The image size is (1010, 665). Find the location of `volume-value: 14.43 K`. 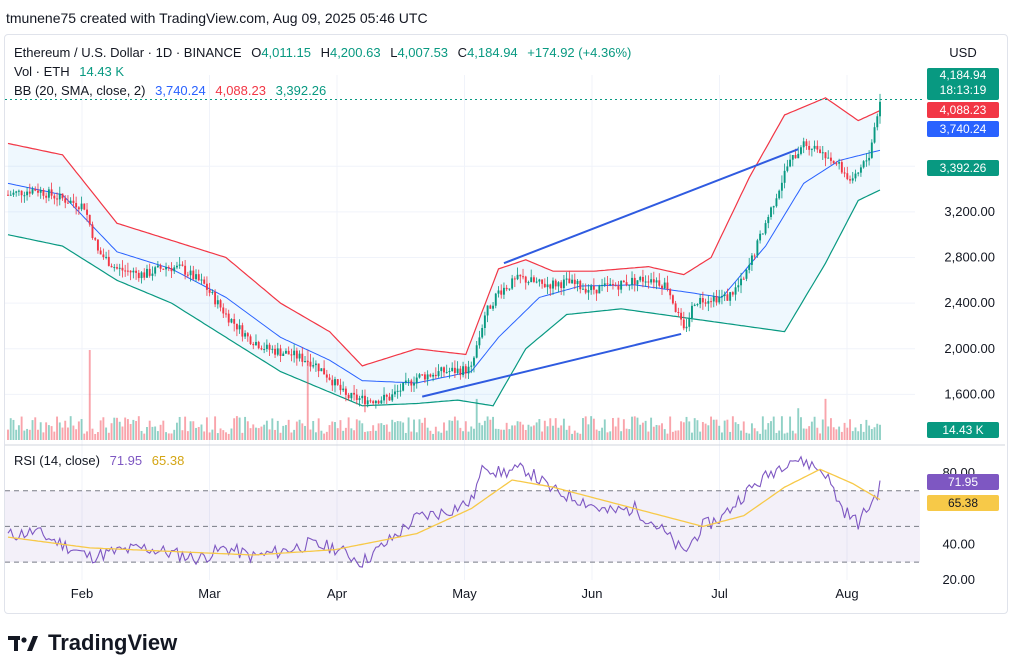

volume-value: 14.43 K is located at coordinates (102, 71).